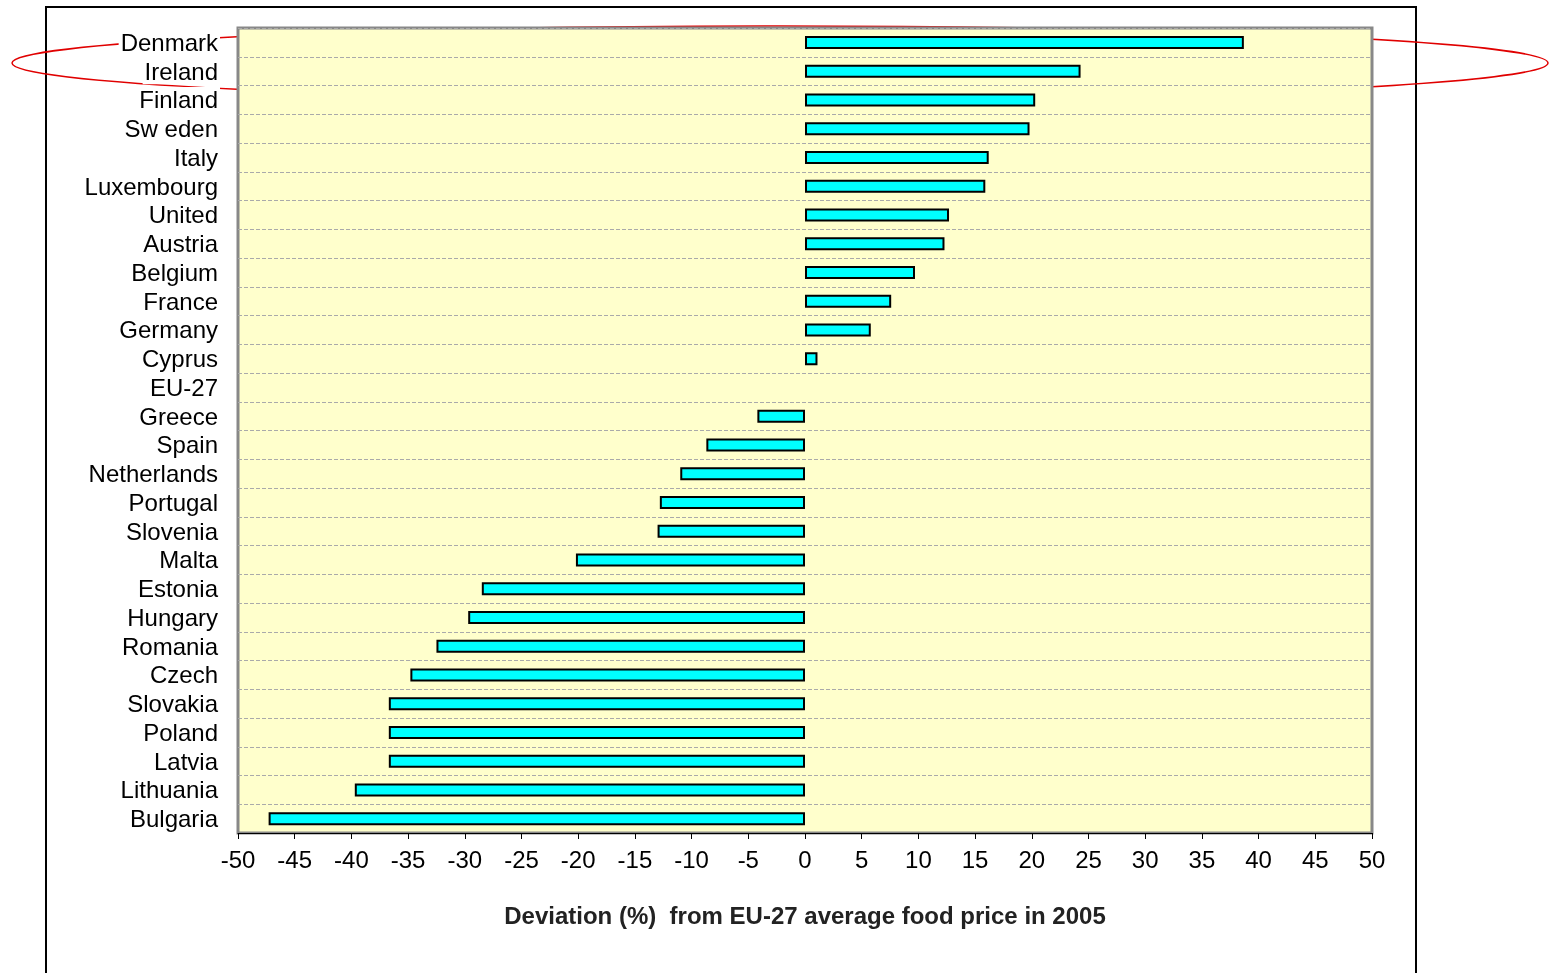 The image size is (1550, 973). I want to click on y-tick-label: Luxembourg, so click(151, 186).